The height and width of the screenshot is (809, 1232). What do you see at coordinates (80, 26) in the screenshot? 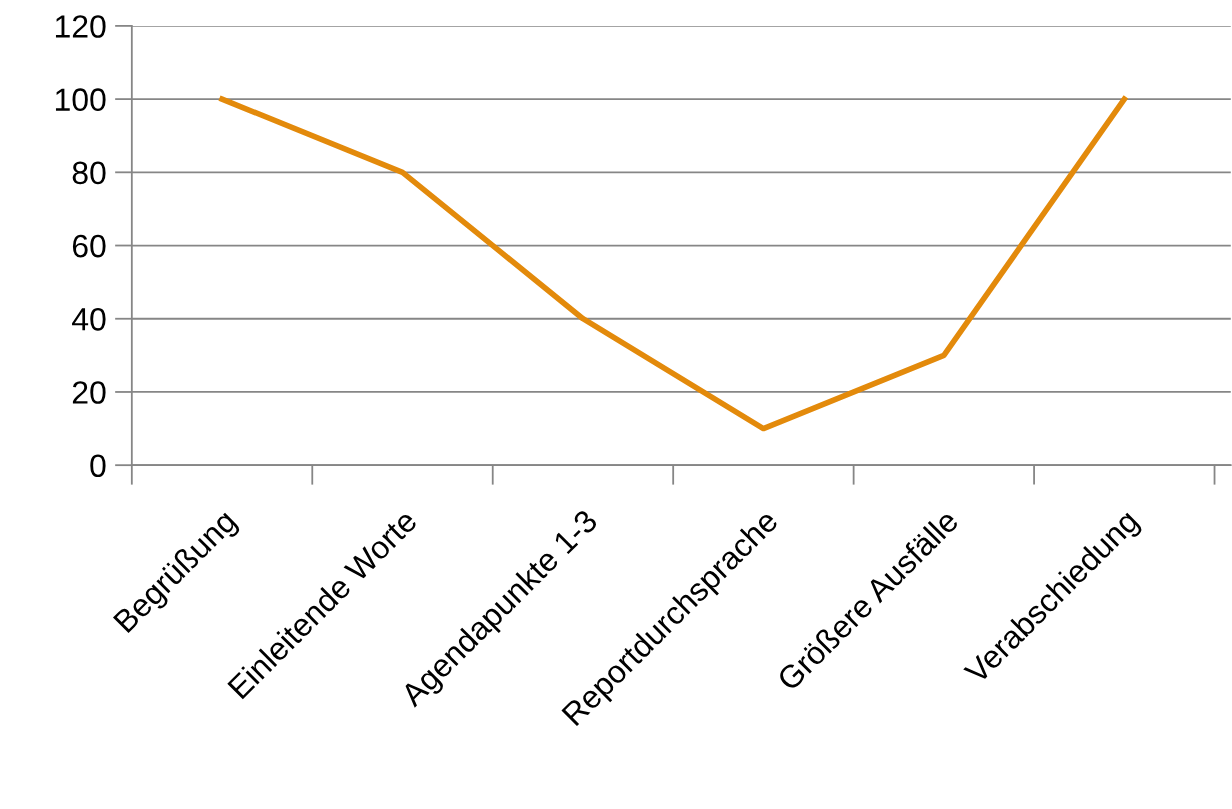
I see `y-tick-label: 120` at bounding box center [80, 26].